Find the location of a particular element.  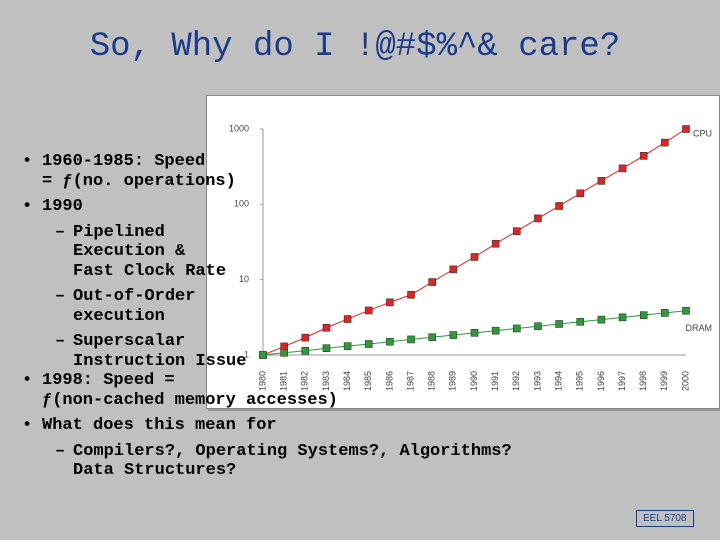

bullet-text: 1990 is located at coordinates (267, 207).